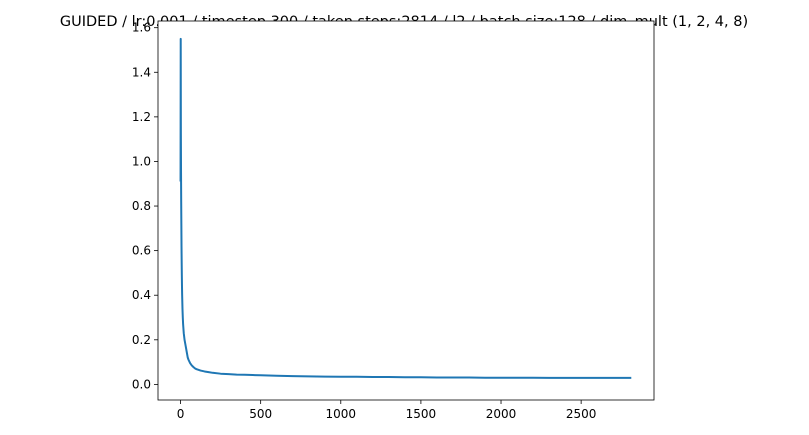 The width and height of the screenshot is (809, 435). What do you see at coordinates (141, 117) in the screenshot?
I see `y-tick-label: 1.2` at bounding box center [141, 117].